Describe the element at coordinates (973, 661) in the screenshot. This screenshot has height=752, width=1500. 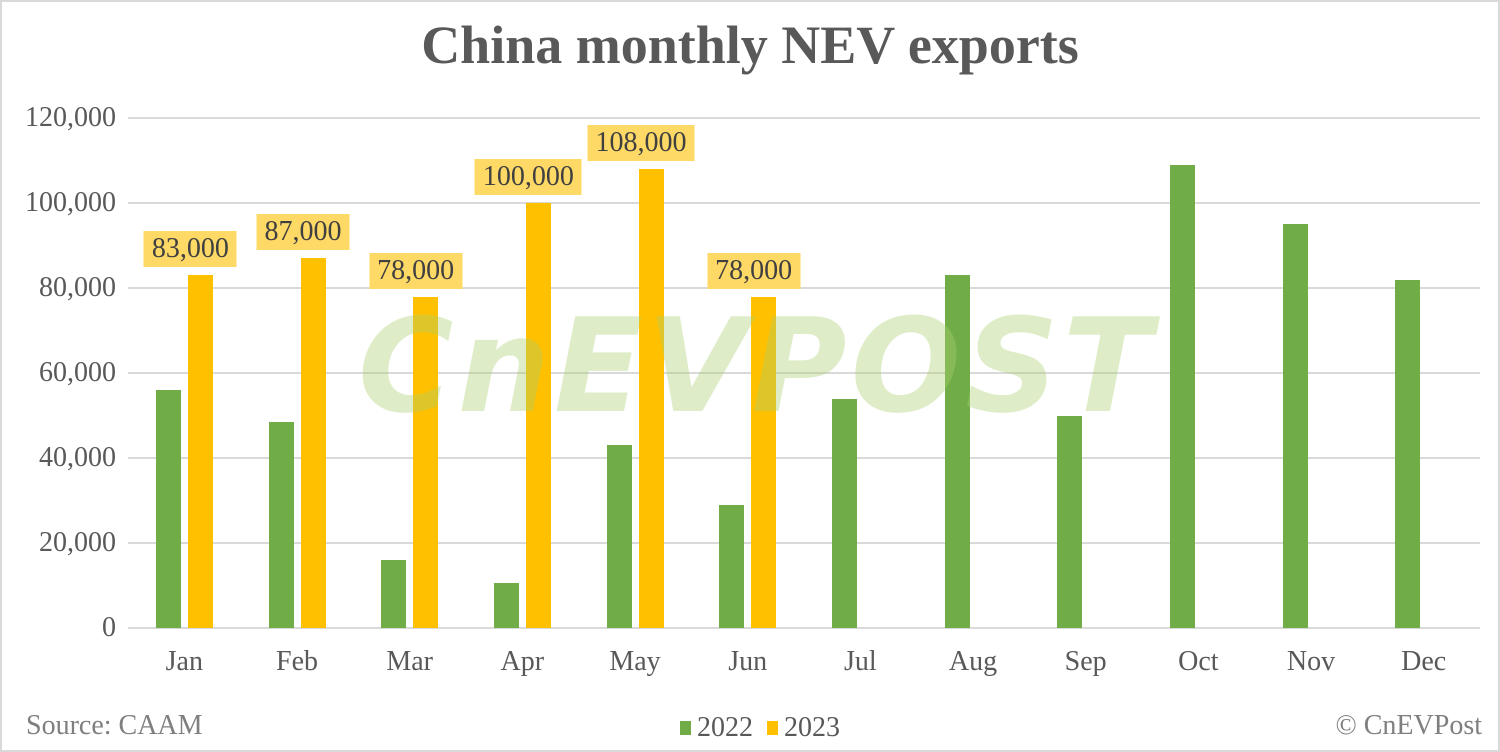
I see `x-tick-label: Aug` at that location.